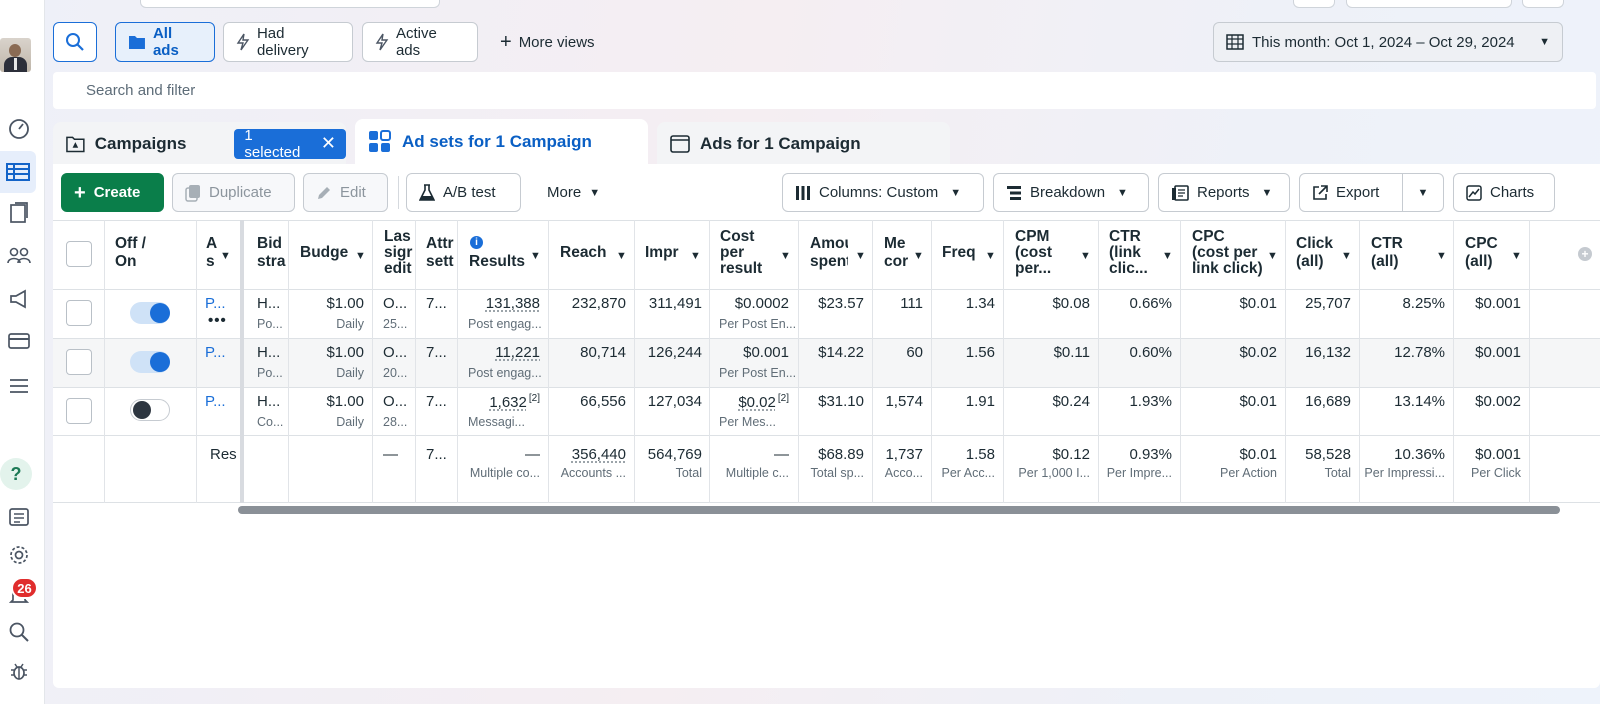 This screenshot has width=1600, height=704. Describe the element at coordinates (508, 402) in the screenshot. I see `results-value: 1,632` at that location.